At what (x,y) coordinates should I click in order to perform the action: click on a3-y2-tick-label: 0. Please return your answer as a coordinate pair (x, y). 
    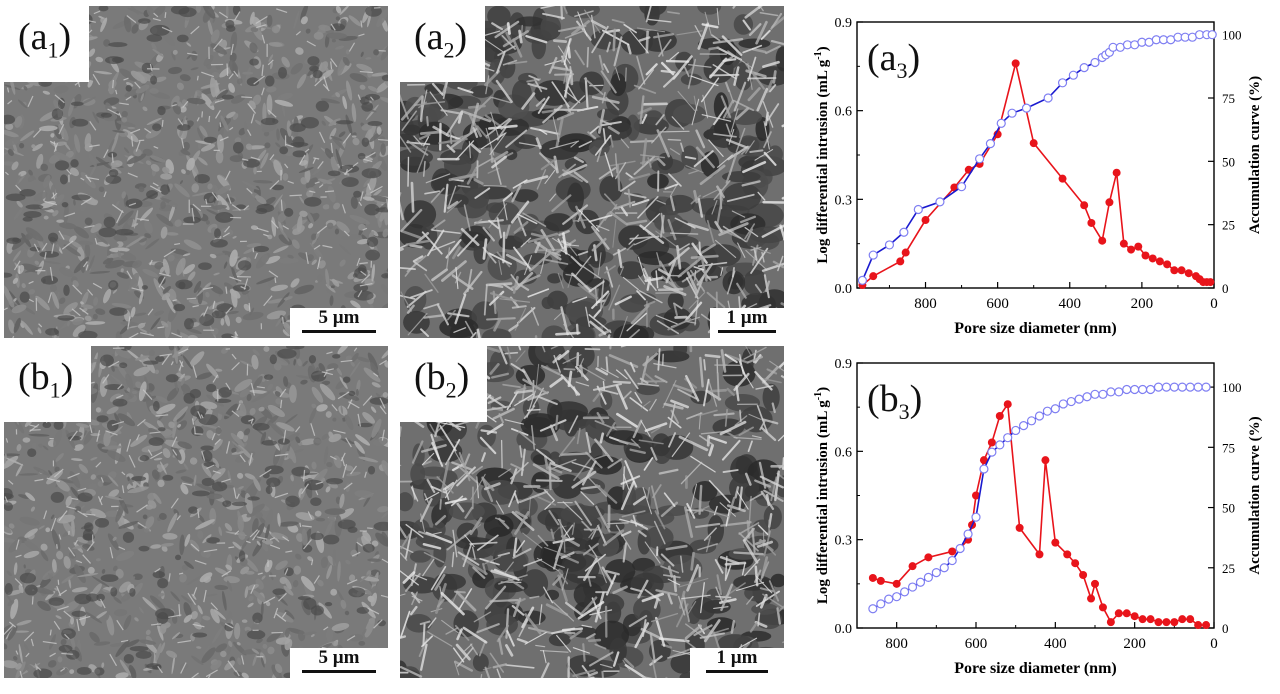
    Looking at the image, I should click on (1225, 288).